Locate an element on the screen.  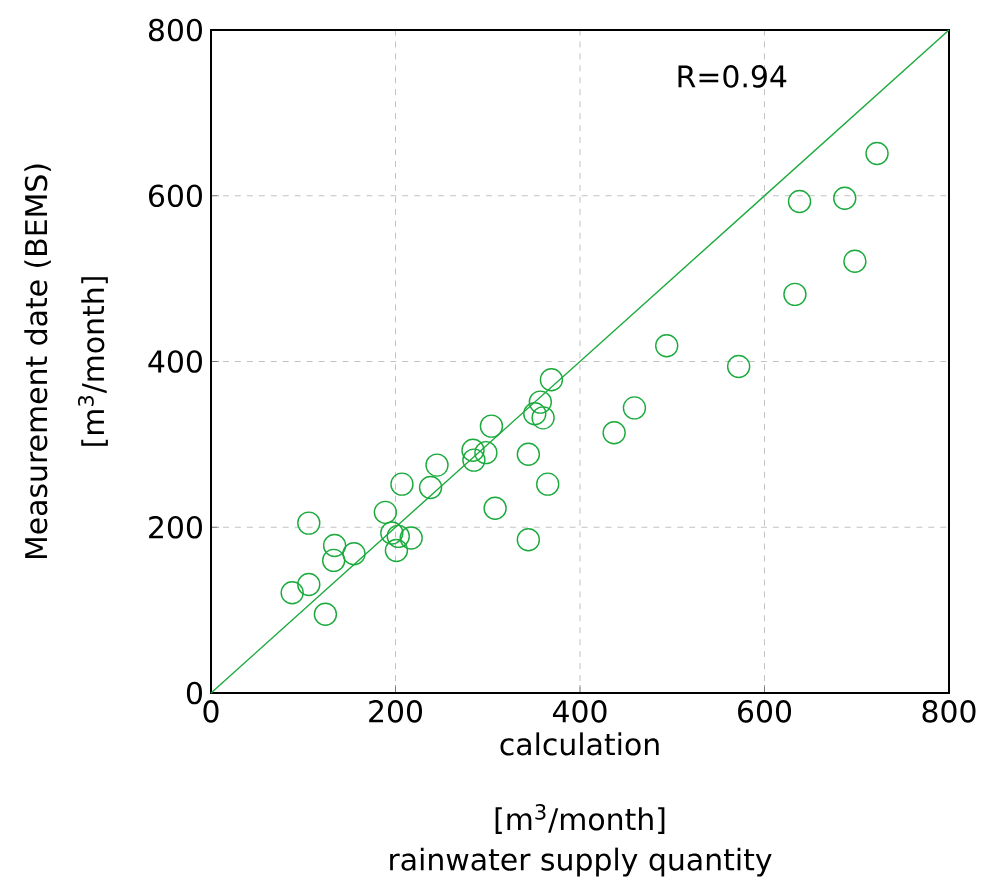
y-tick-label: 200 is located at coordinates (175, 527).